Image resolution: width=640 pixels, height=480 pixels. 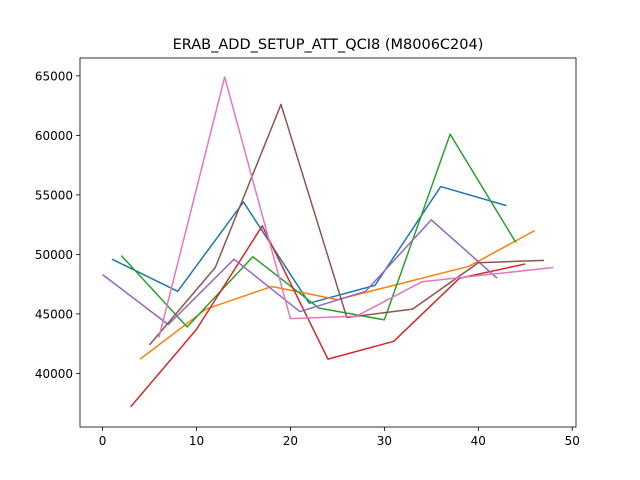 I want to click on x-tick-label: 50, so click(x=572, y=441).